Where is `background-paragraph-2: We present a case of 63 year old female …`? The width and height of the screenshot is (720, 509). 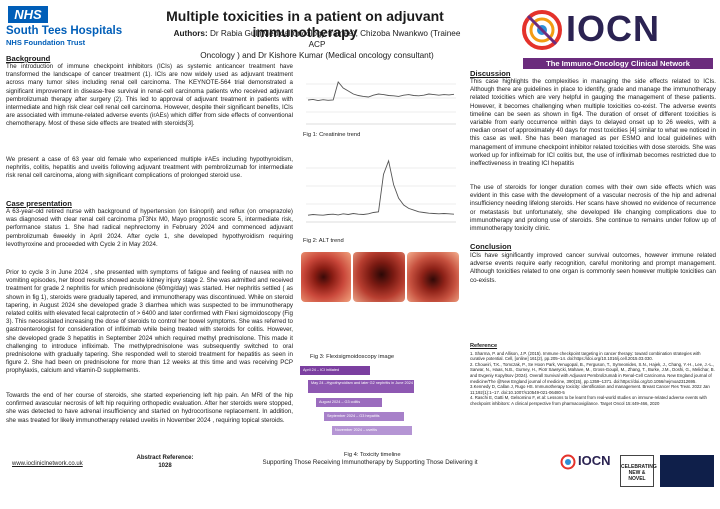 background-paragraph-2: We present a case of 63 year old female … is located at coordinates (149, 168).